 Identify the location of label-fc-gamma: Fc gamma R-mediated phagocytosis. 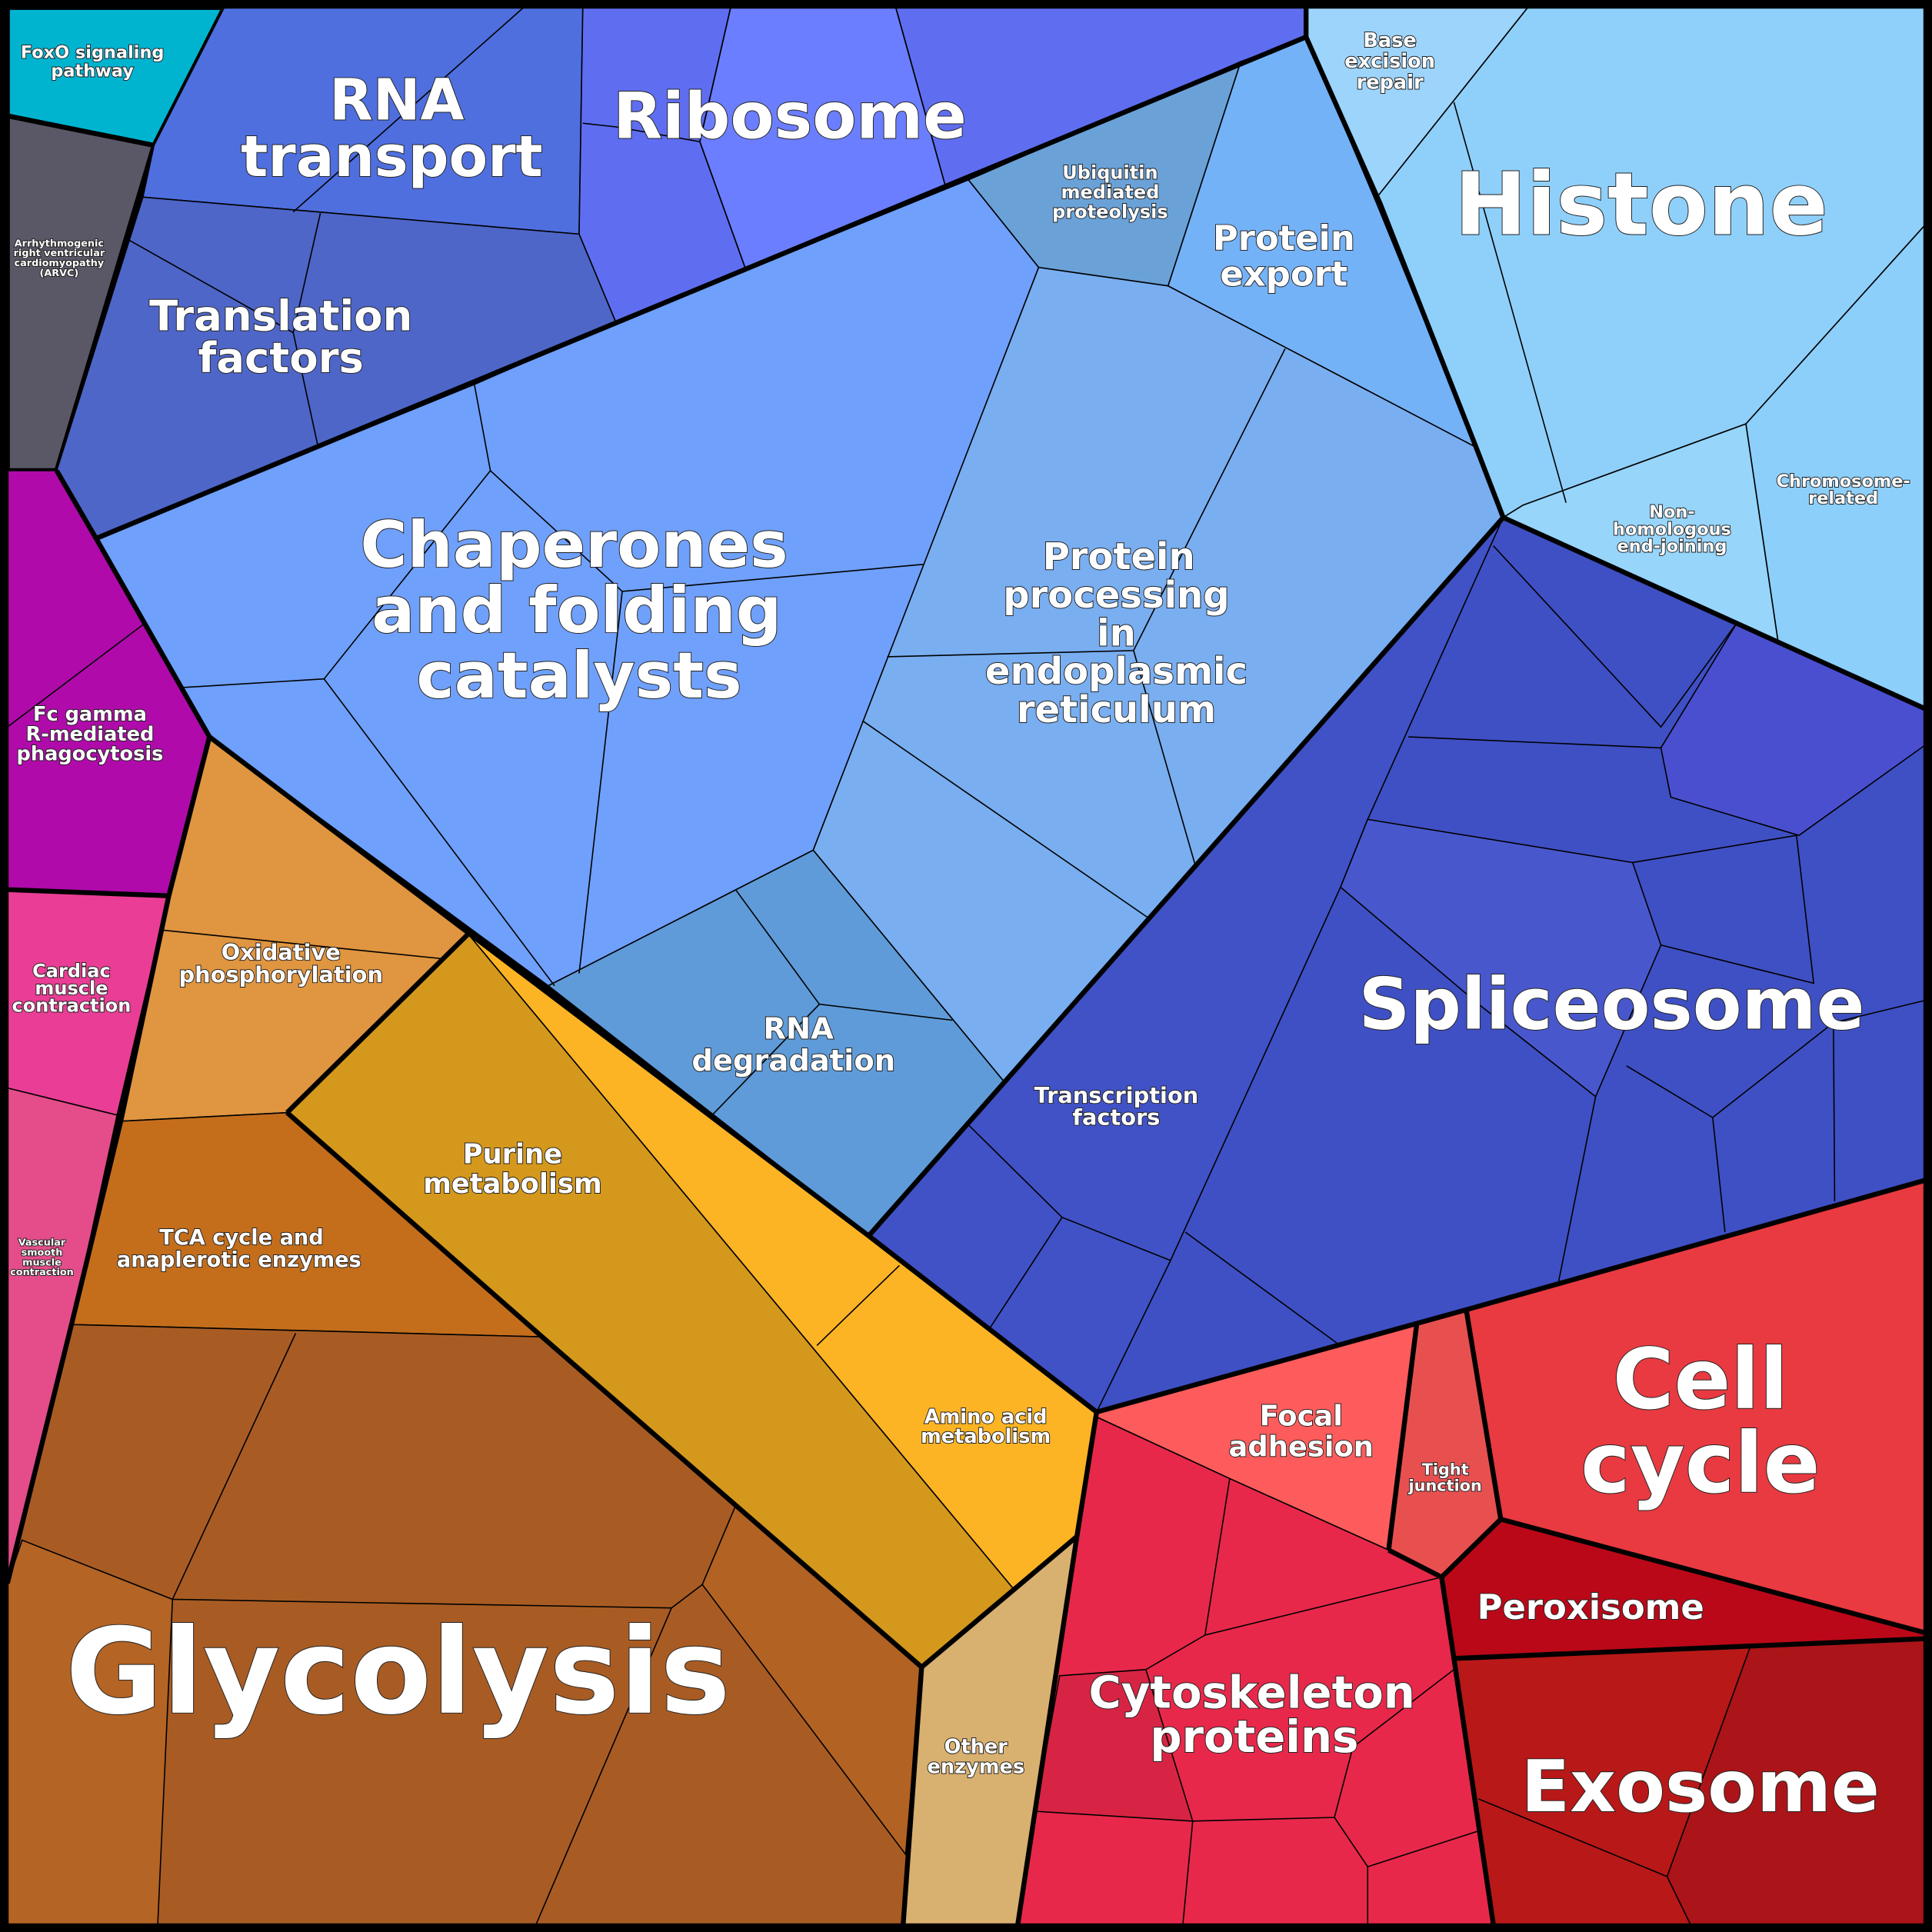
(90, 734).